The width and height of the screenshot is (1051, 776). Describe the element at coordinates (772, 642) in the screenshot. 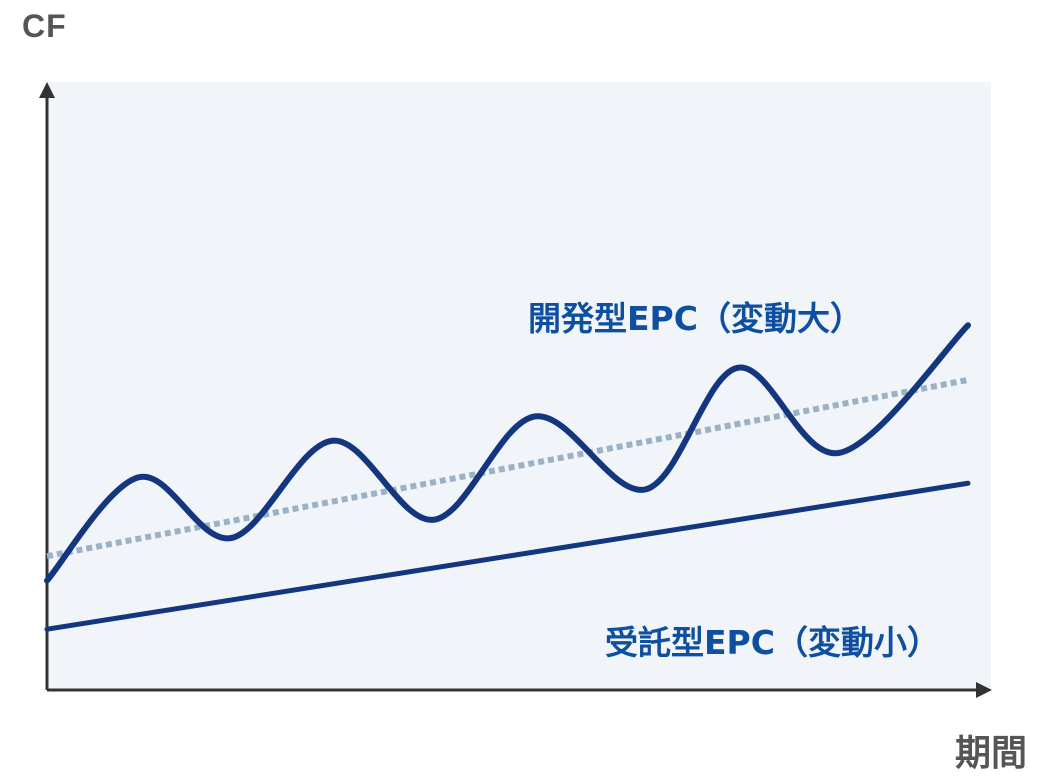

I see `series-label-stable: 受託型EPC（変動小）` at that location.